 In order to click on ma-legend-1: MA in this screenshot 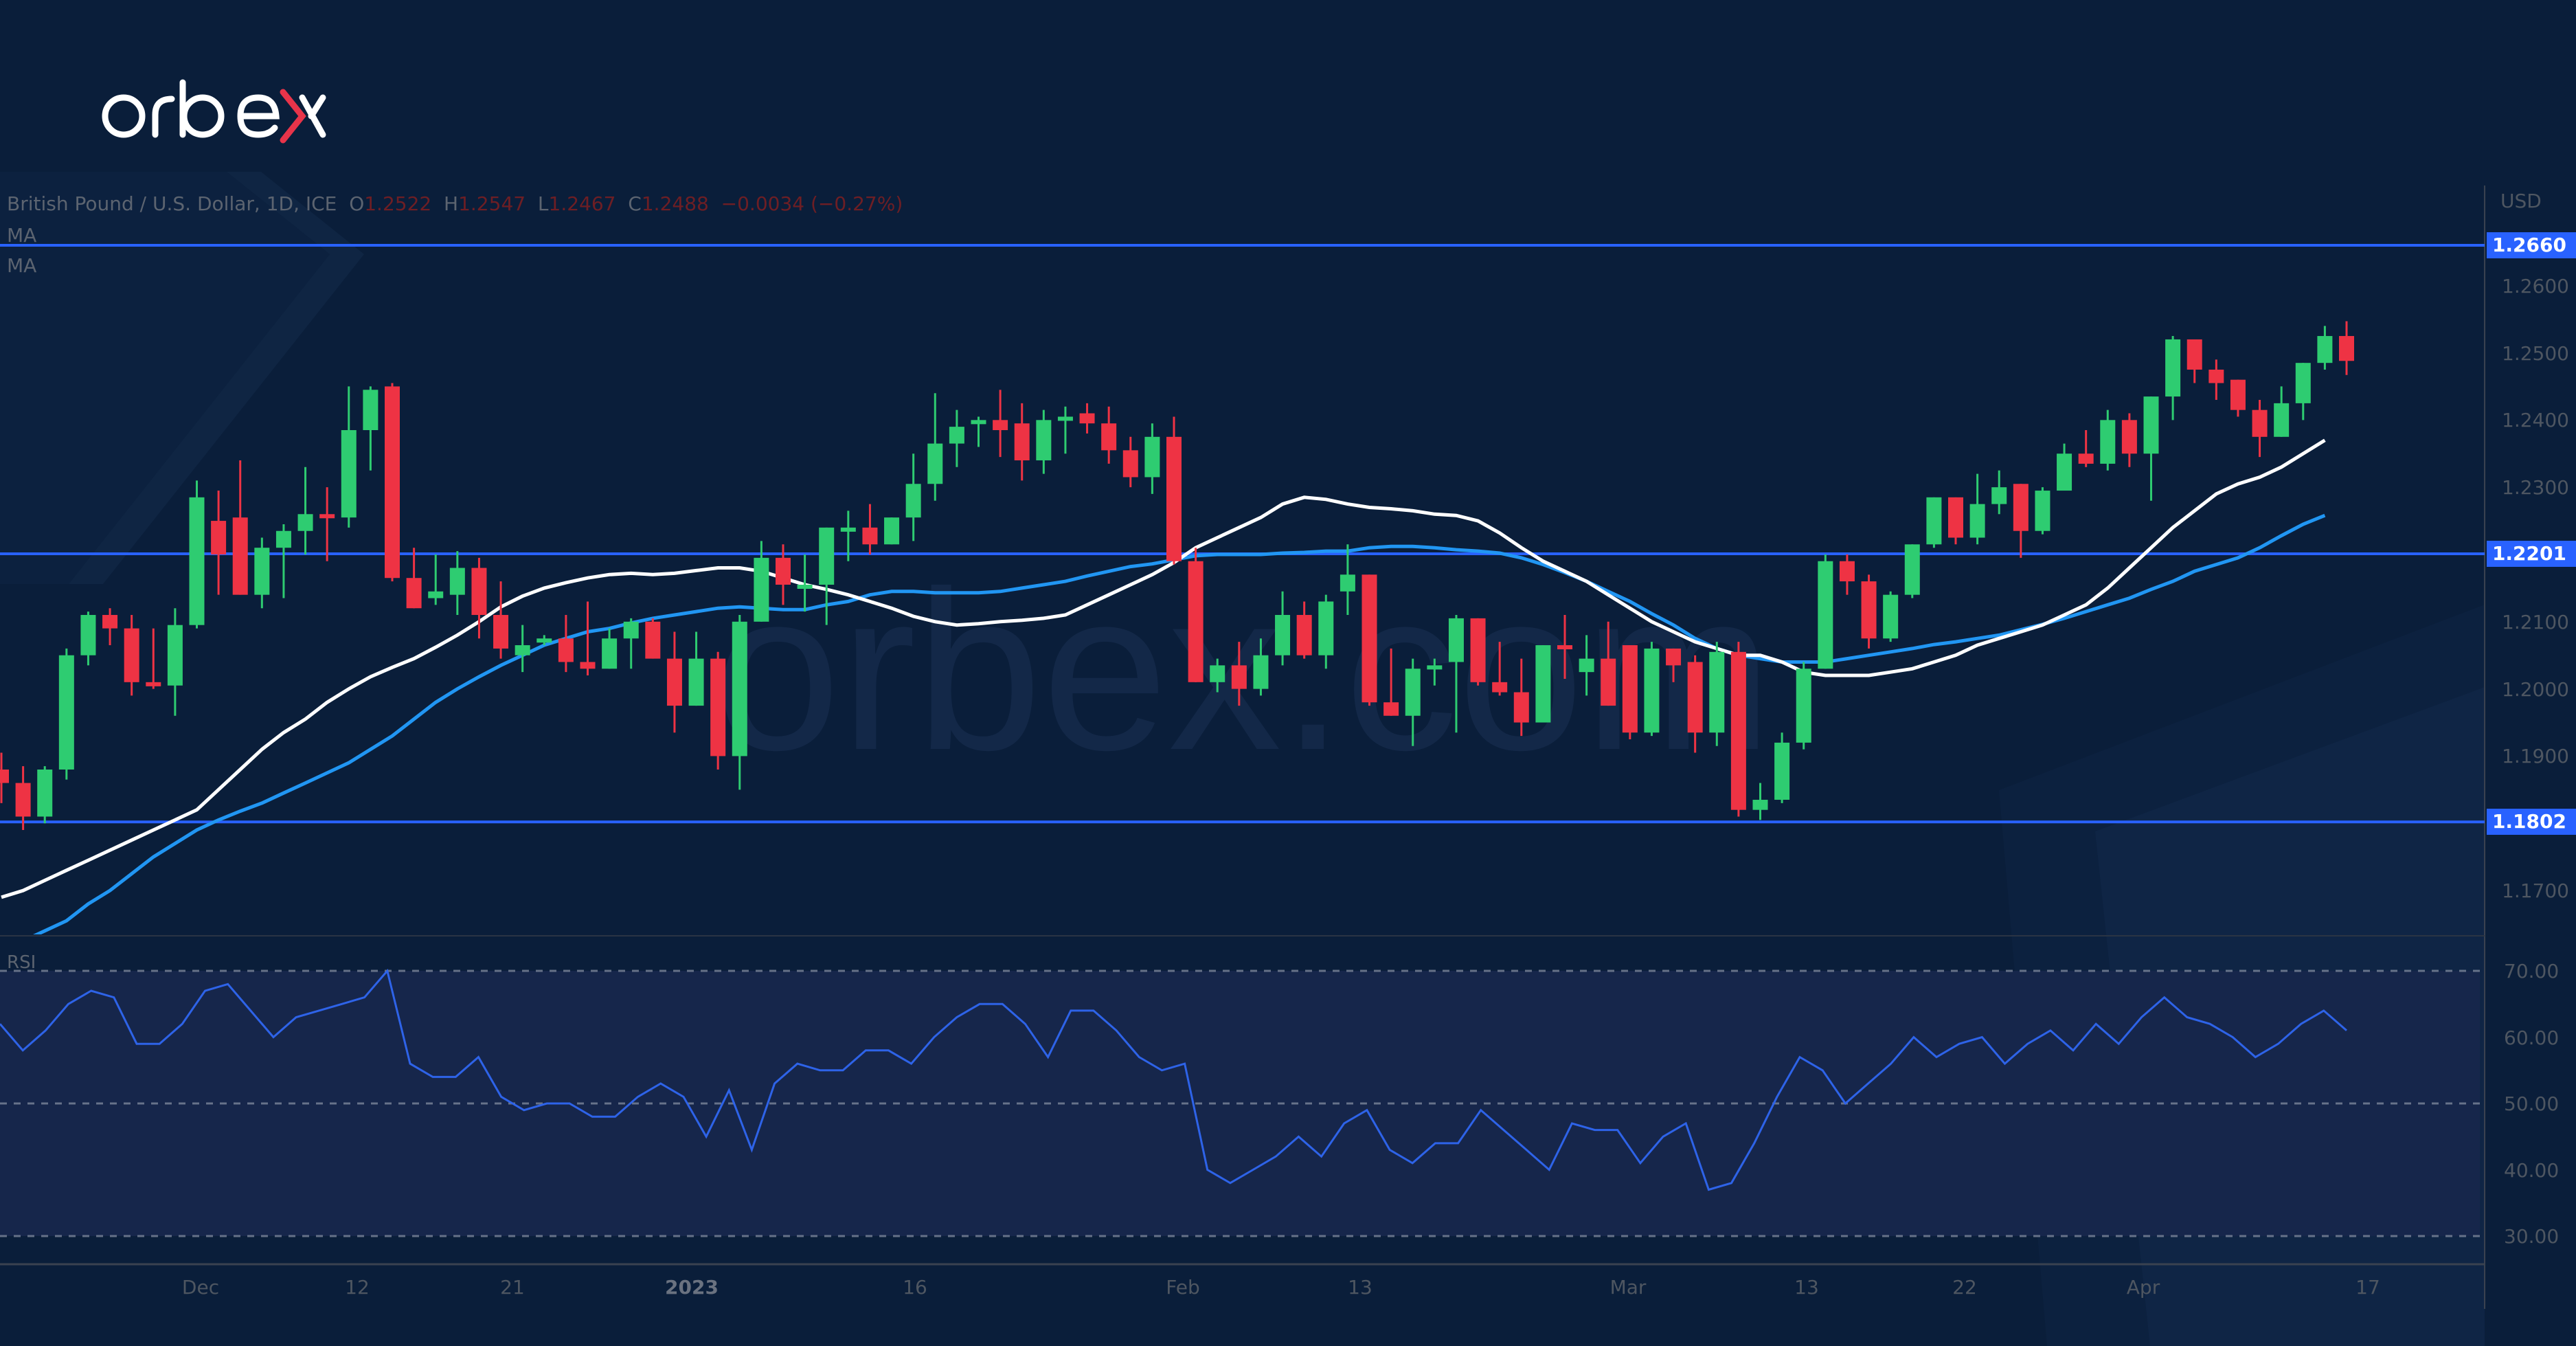, I will do `click(22, 235)`.